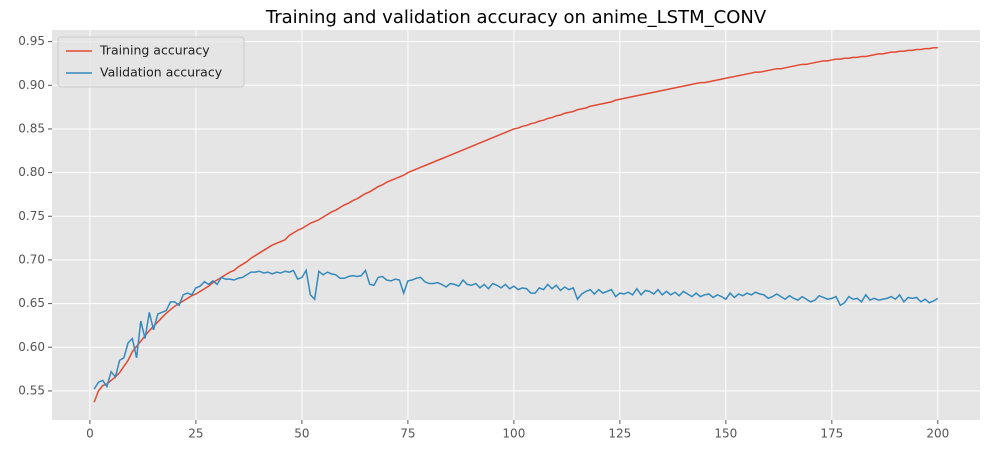 This screenshot has height=452, width=990. I want to click on x-tick-label: 175, so click(831, 434).